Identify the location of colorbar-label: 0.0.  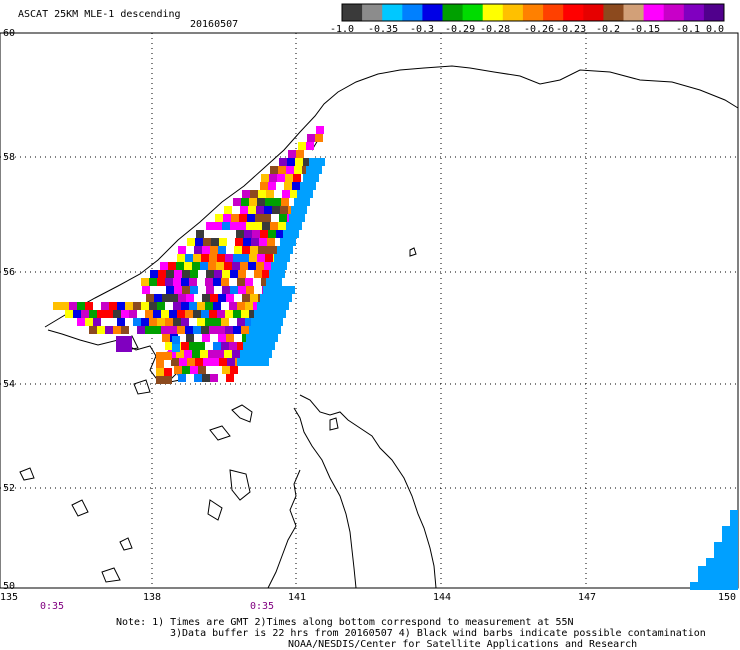
(715, 29).